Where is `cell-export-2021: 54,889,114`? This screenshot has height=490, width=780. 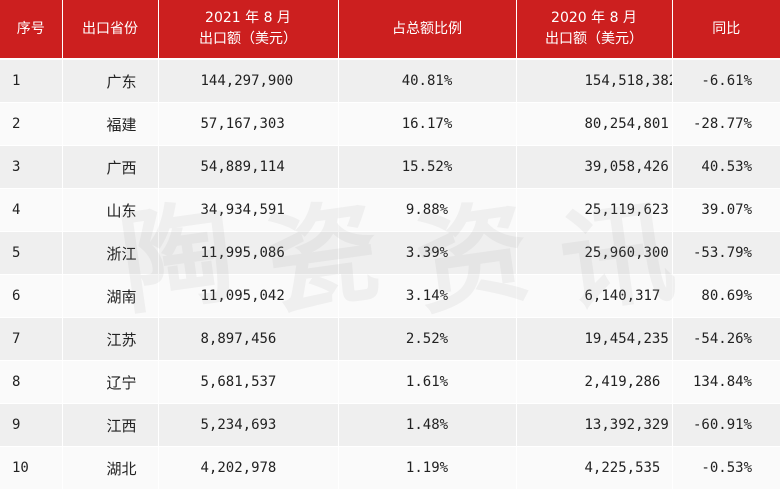
cell-export-2021: 54,889,114 is located at coordinates (248, 167).